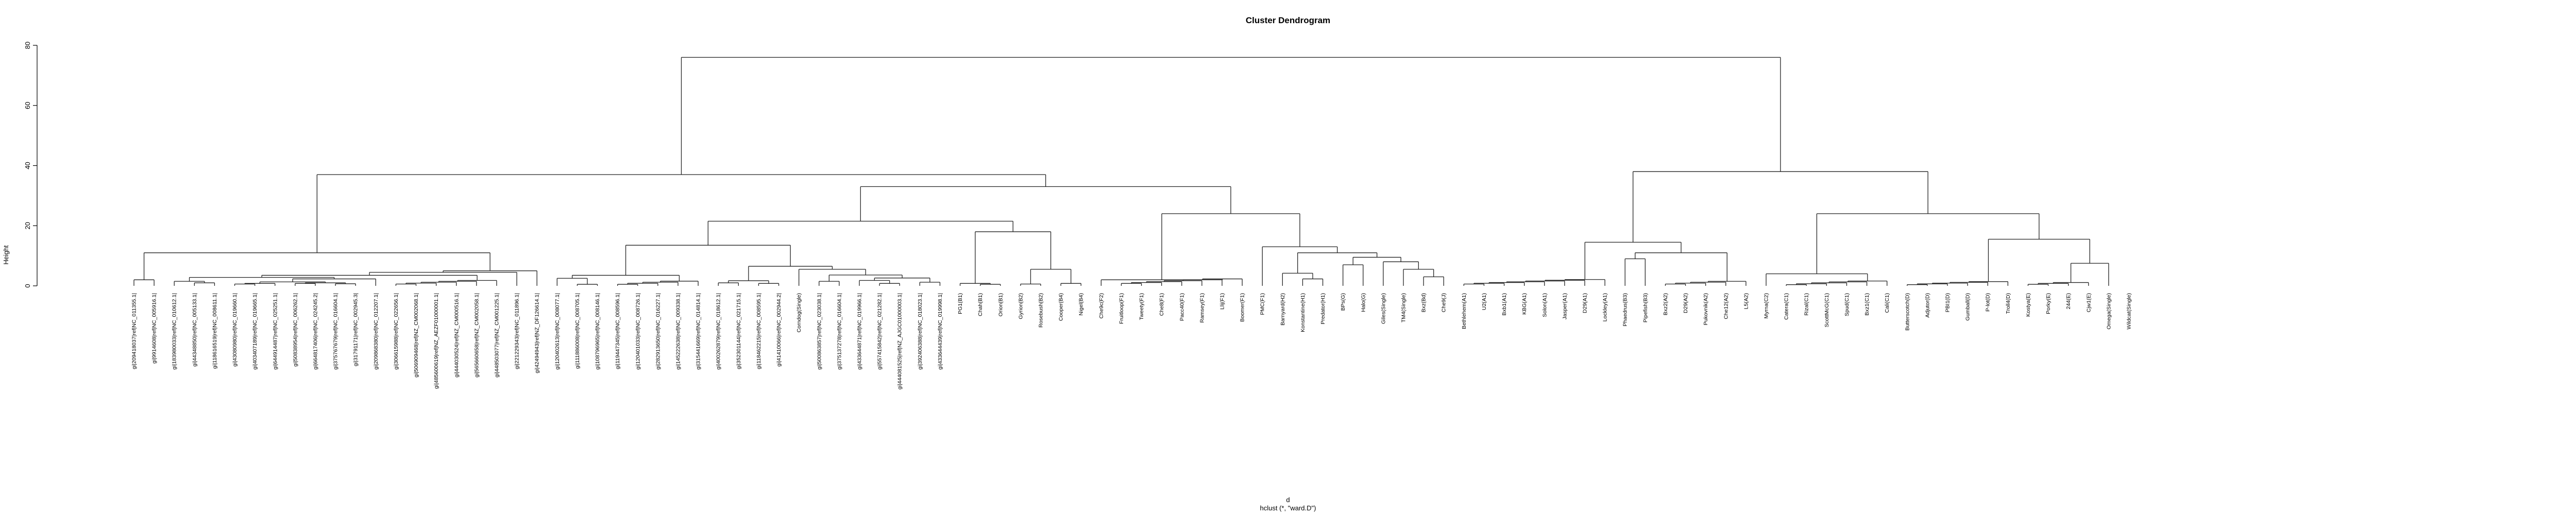 This screenshot has width=2576, height=515. I want to click on leaf-label: gi|644914487|ref|NC_025251.1|, so click(275, 331).